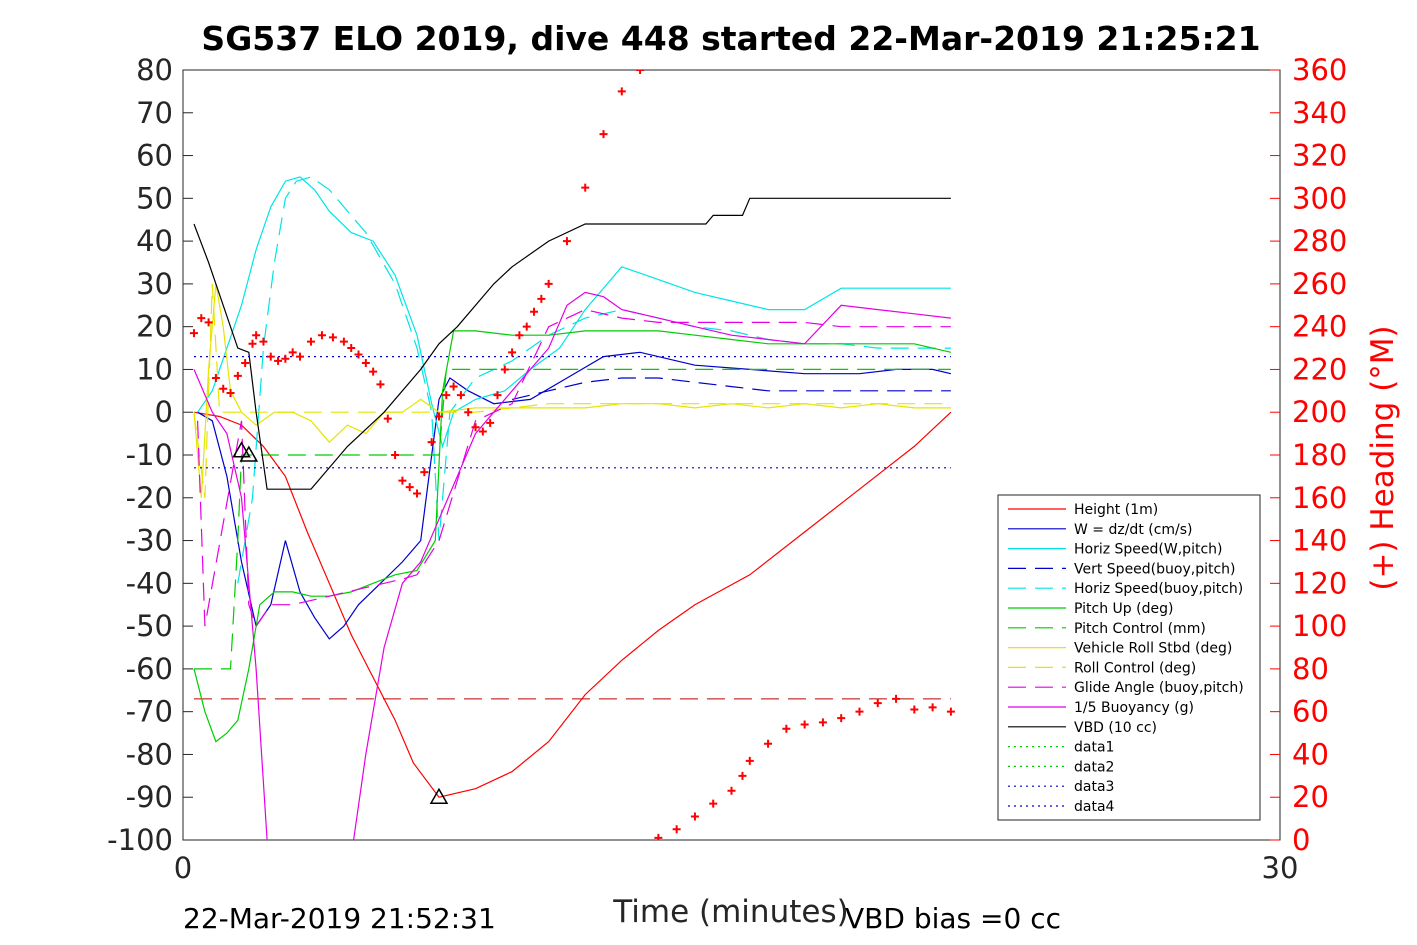 This screenshot has width=1417, height=945. I want to click on y2-tick-label: 100, so click(1319, 626).